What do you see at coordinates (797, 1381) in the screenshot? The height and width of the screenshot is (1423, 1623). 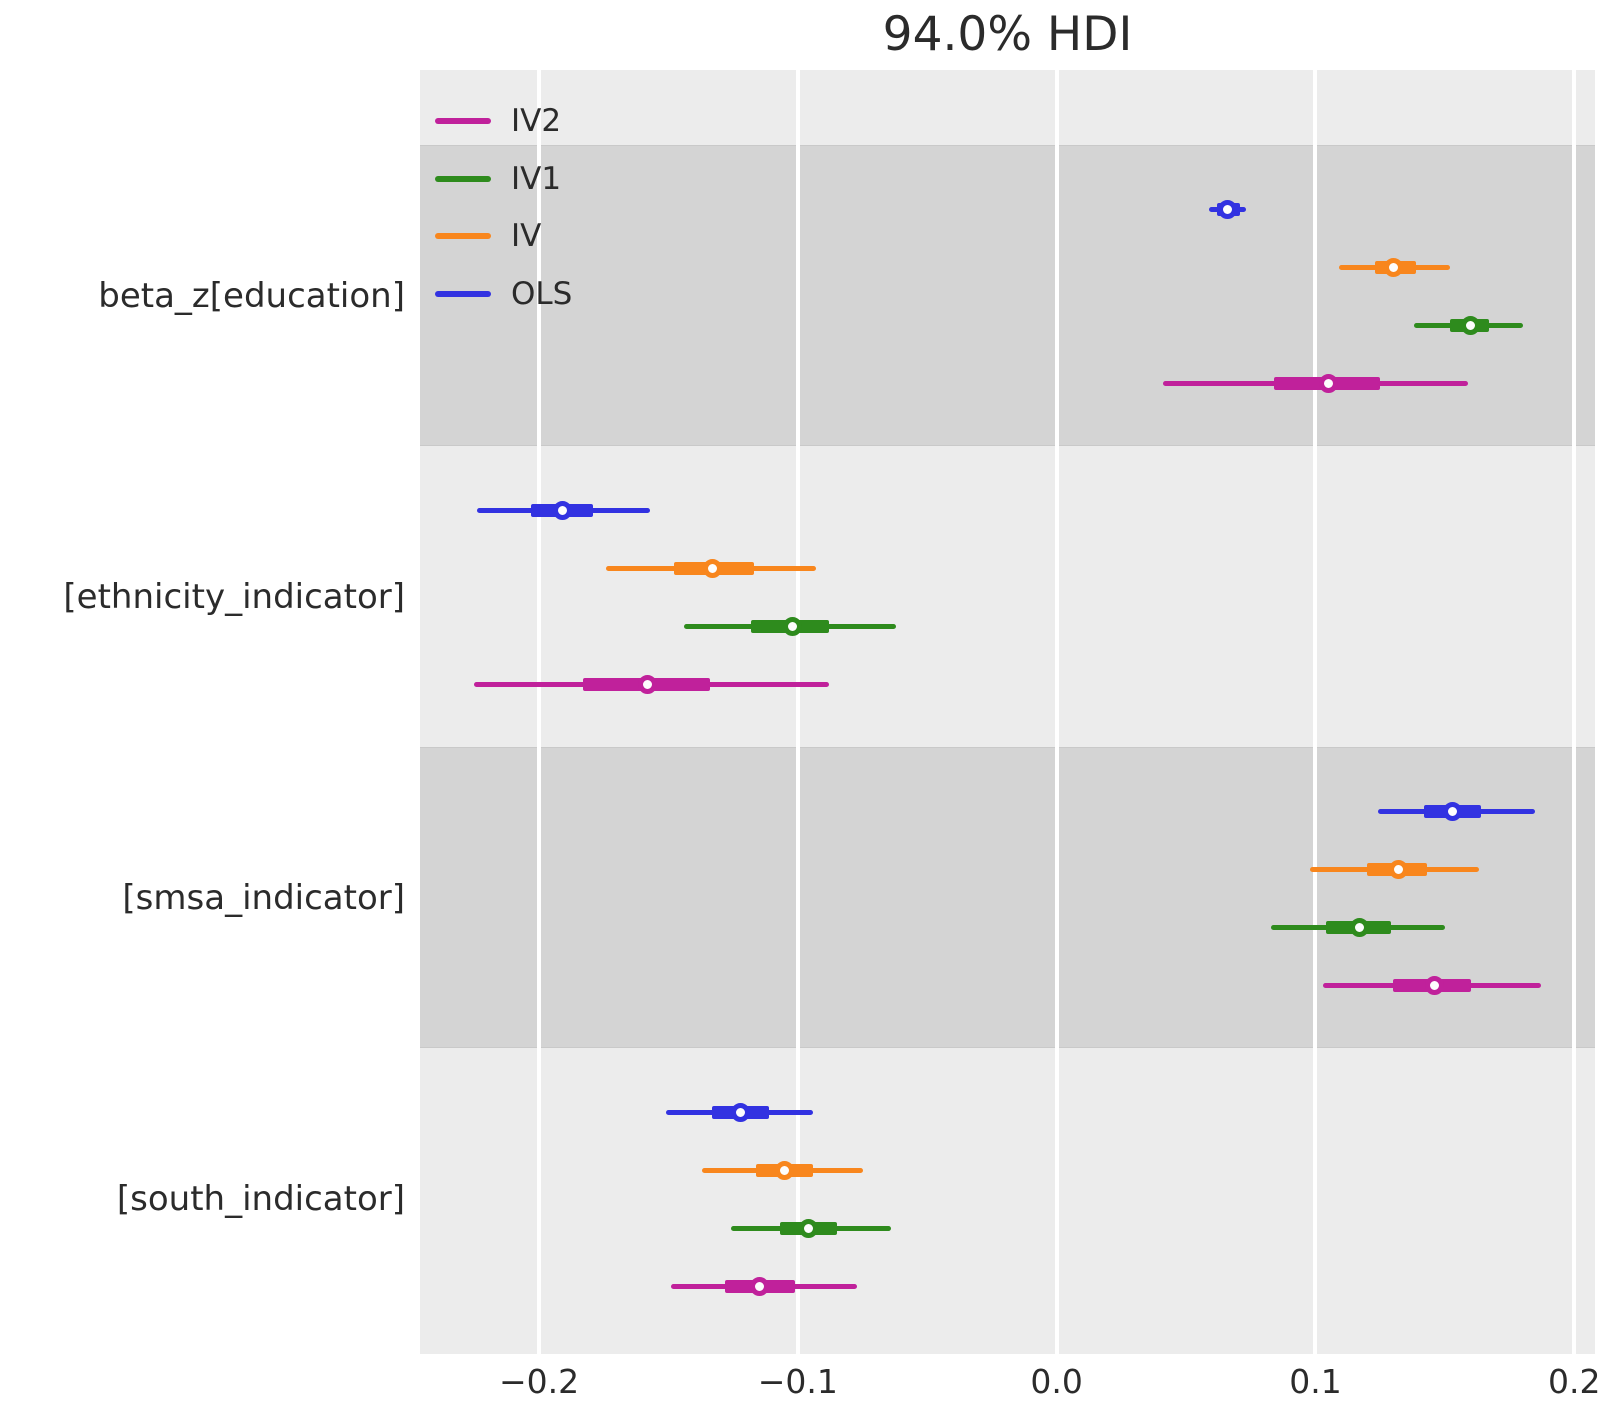 I see `x-tick-label: −0.1` at bounding box center [797, 1381].